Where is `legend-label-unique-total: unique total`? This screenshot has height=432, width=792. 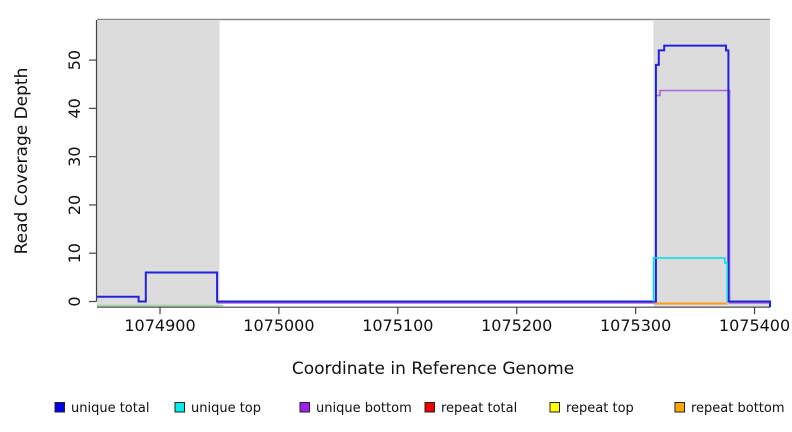 legend-label-unique-total: unique total is located at coordinates (110, 408).